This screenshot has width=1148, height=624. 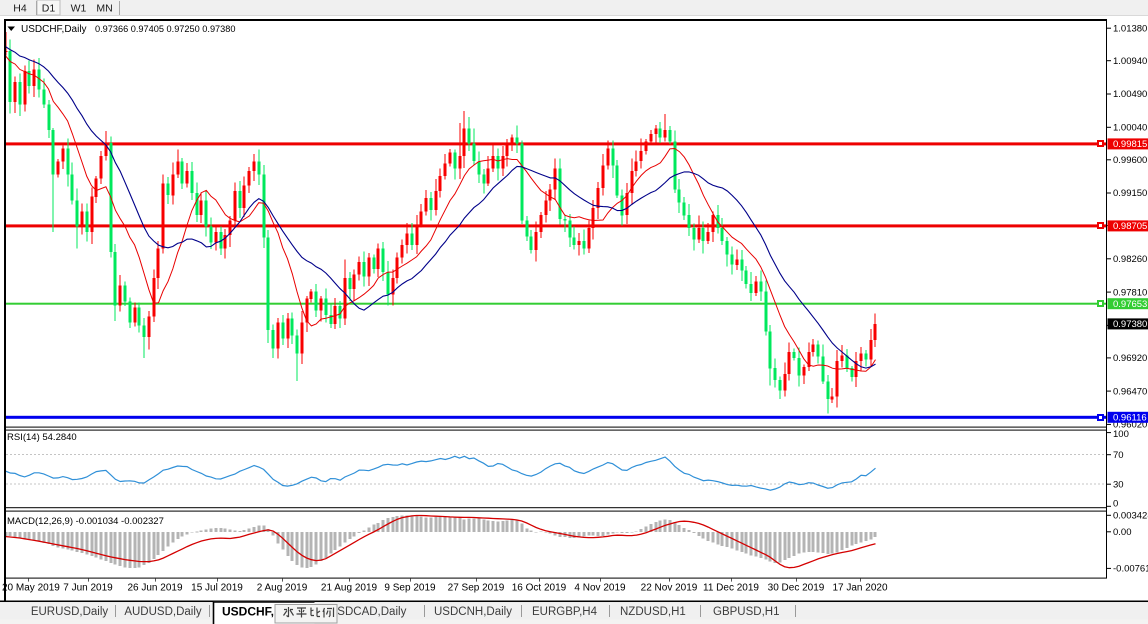 What do you see at coordinates (1130, 193) in the screenshot?
I see `svg-text: 0.99150` at bounding box center [1130, 193].